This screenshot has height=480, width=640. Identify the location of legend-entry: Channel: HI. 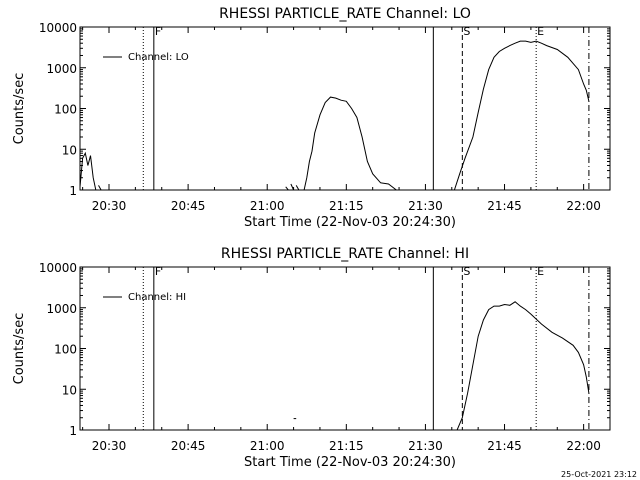
(157, 297).